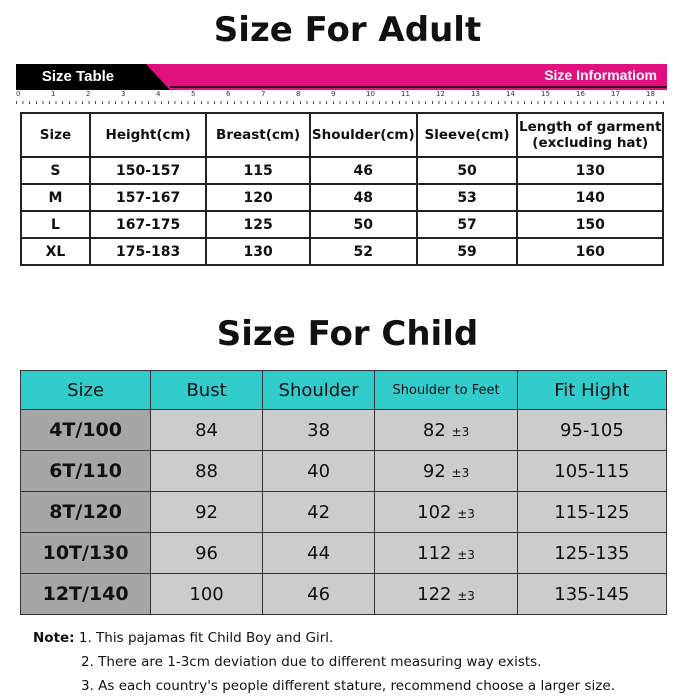 Image resolution: width=695 pixels, height=698 pixels. What do you see at coordinates (206, 390) in the screenshot?
I see `column-header: Bust` at bounding box center [206, 390].